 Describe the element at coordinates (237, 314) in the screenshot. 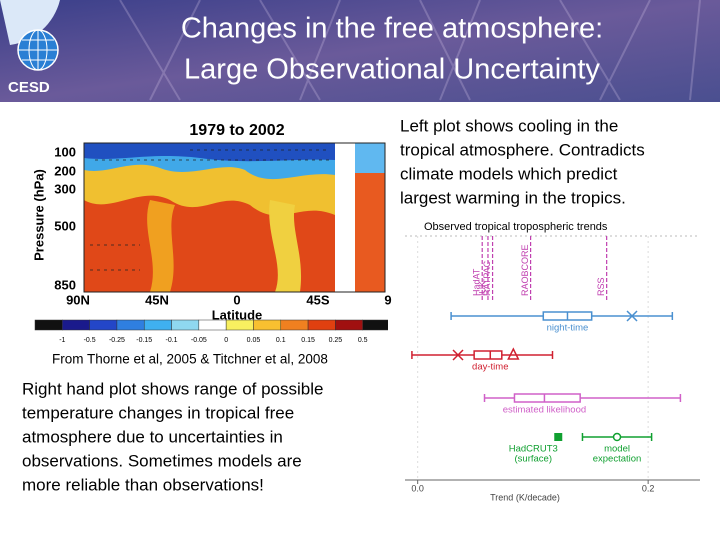

I see `left-plot-x-label: Latitude` at that location.